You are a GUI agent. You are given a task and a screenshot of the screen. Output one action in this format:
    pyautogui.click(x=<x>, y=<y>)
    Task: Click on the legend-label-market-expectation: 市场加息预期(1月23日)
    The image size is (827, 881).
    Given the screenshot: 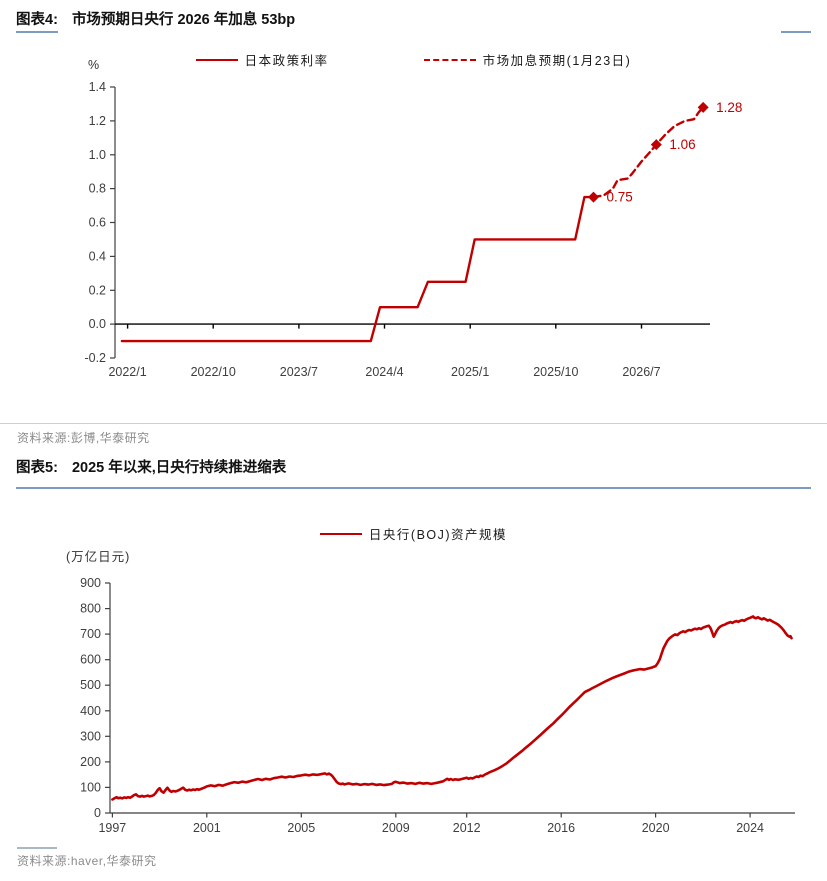 What is the action you would take?
    pyautogui.click(x=557, y=61)
    